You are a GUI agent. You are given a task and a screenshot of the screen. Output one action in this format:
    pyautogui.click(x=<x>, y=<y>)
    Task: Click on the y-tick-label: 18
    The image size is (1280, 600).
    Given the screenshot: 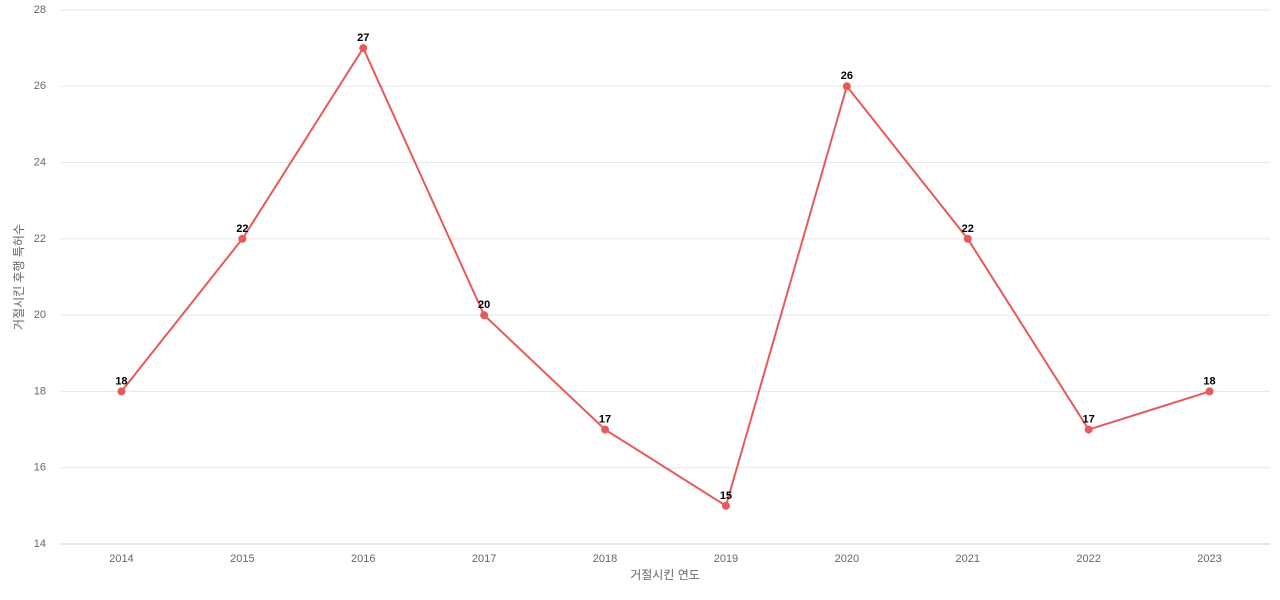 What is the action you would take?
    pyautogui.click(x=40, y=391)
    